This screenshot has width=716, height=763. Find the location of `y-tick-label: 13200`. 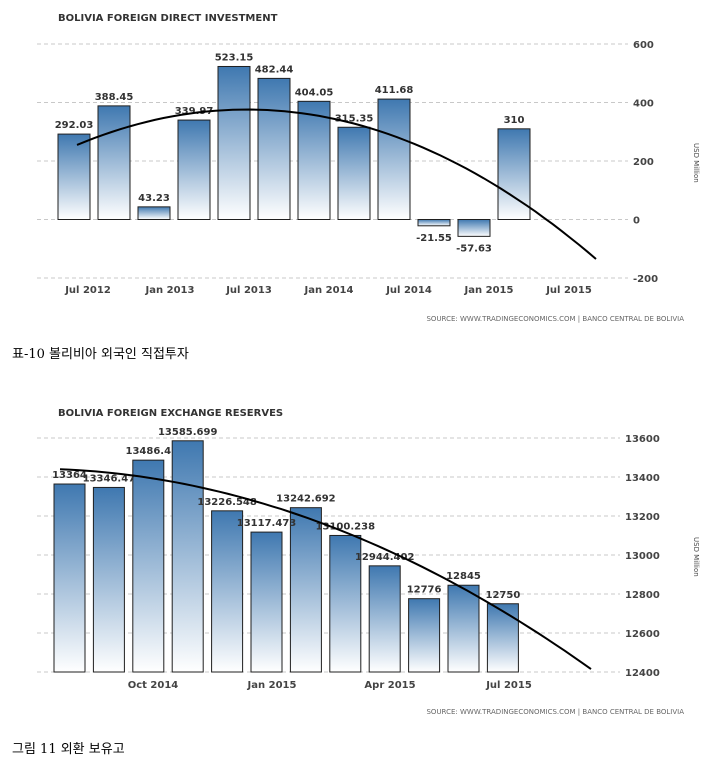

y-tick-label: 13200 is located at coordinates (642, 517).